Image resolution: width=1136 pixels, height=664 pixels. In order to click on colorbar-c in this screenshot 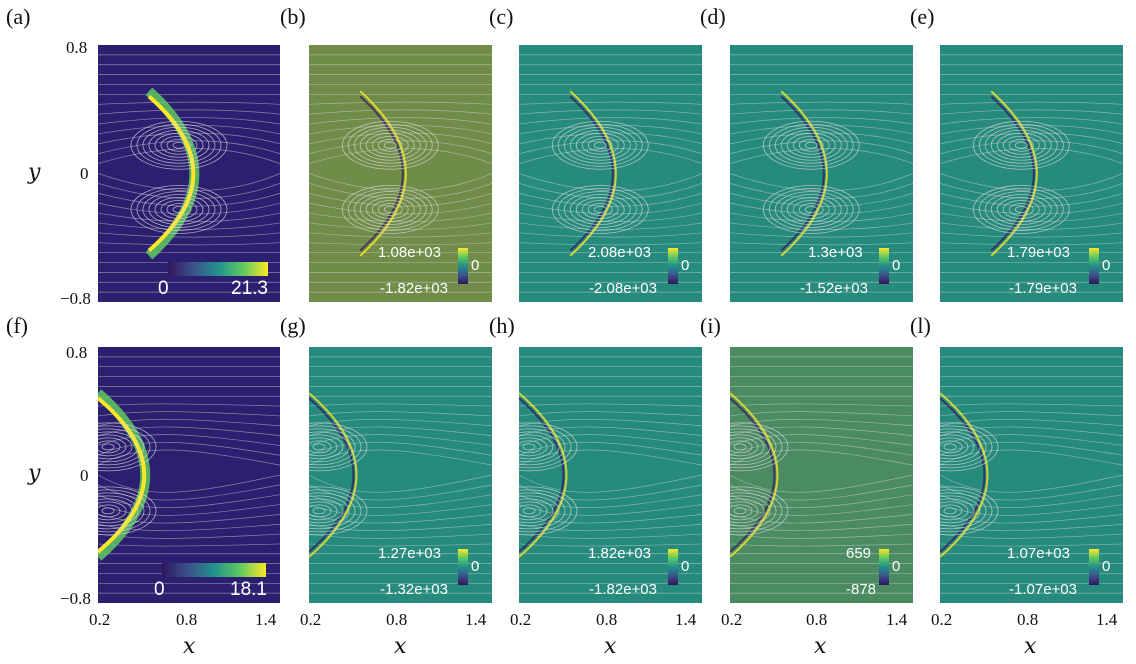, I will do `click(673, 266)`.